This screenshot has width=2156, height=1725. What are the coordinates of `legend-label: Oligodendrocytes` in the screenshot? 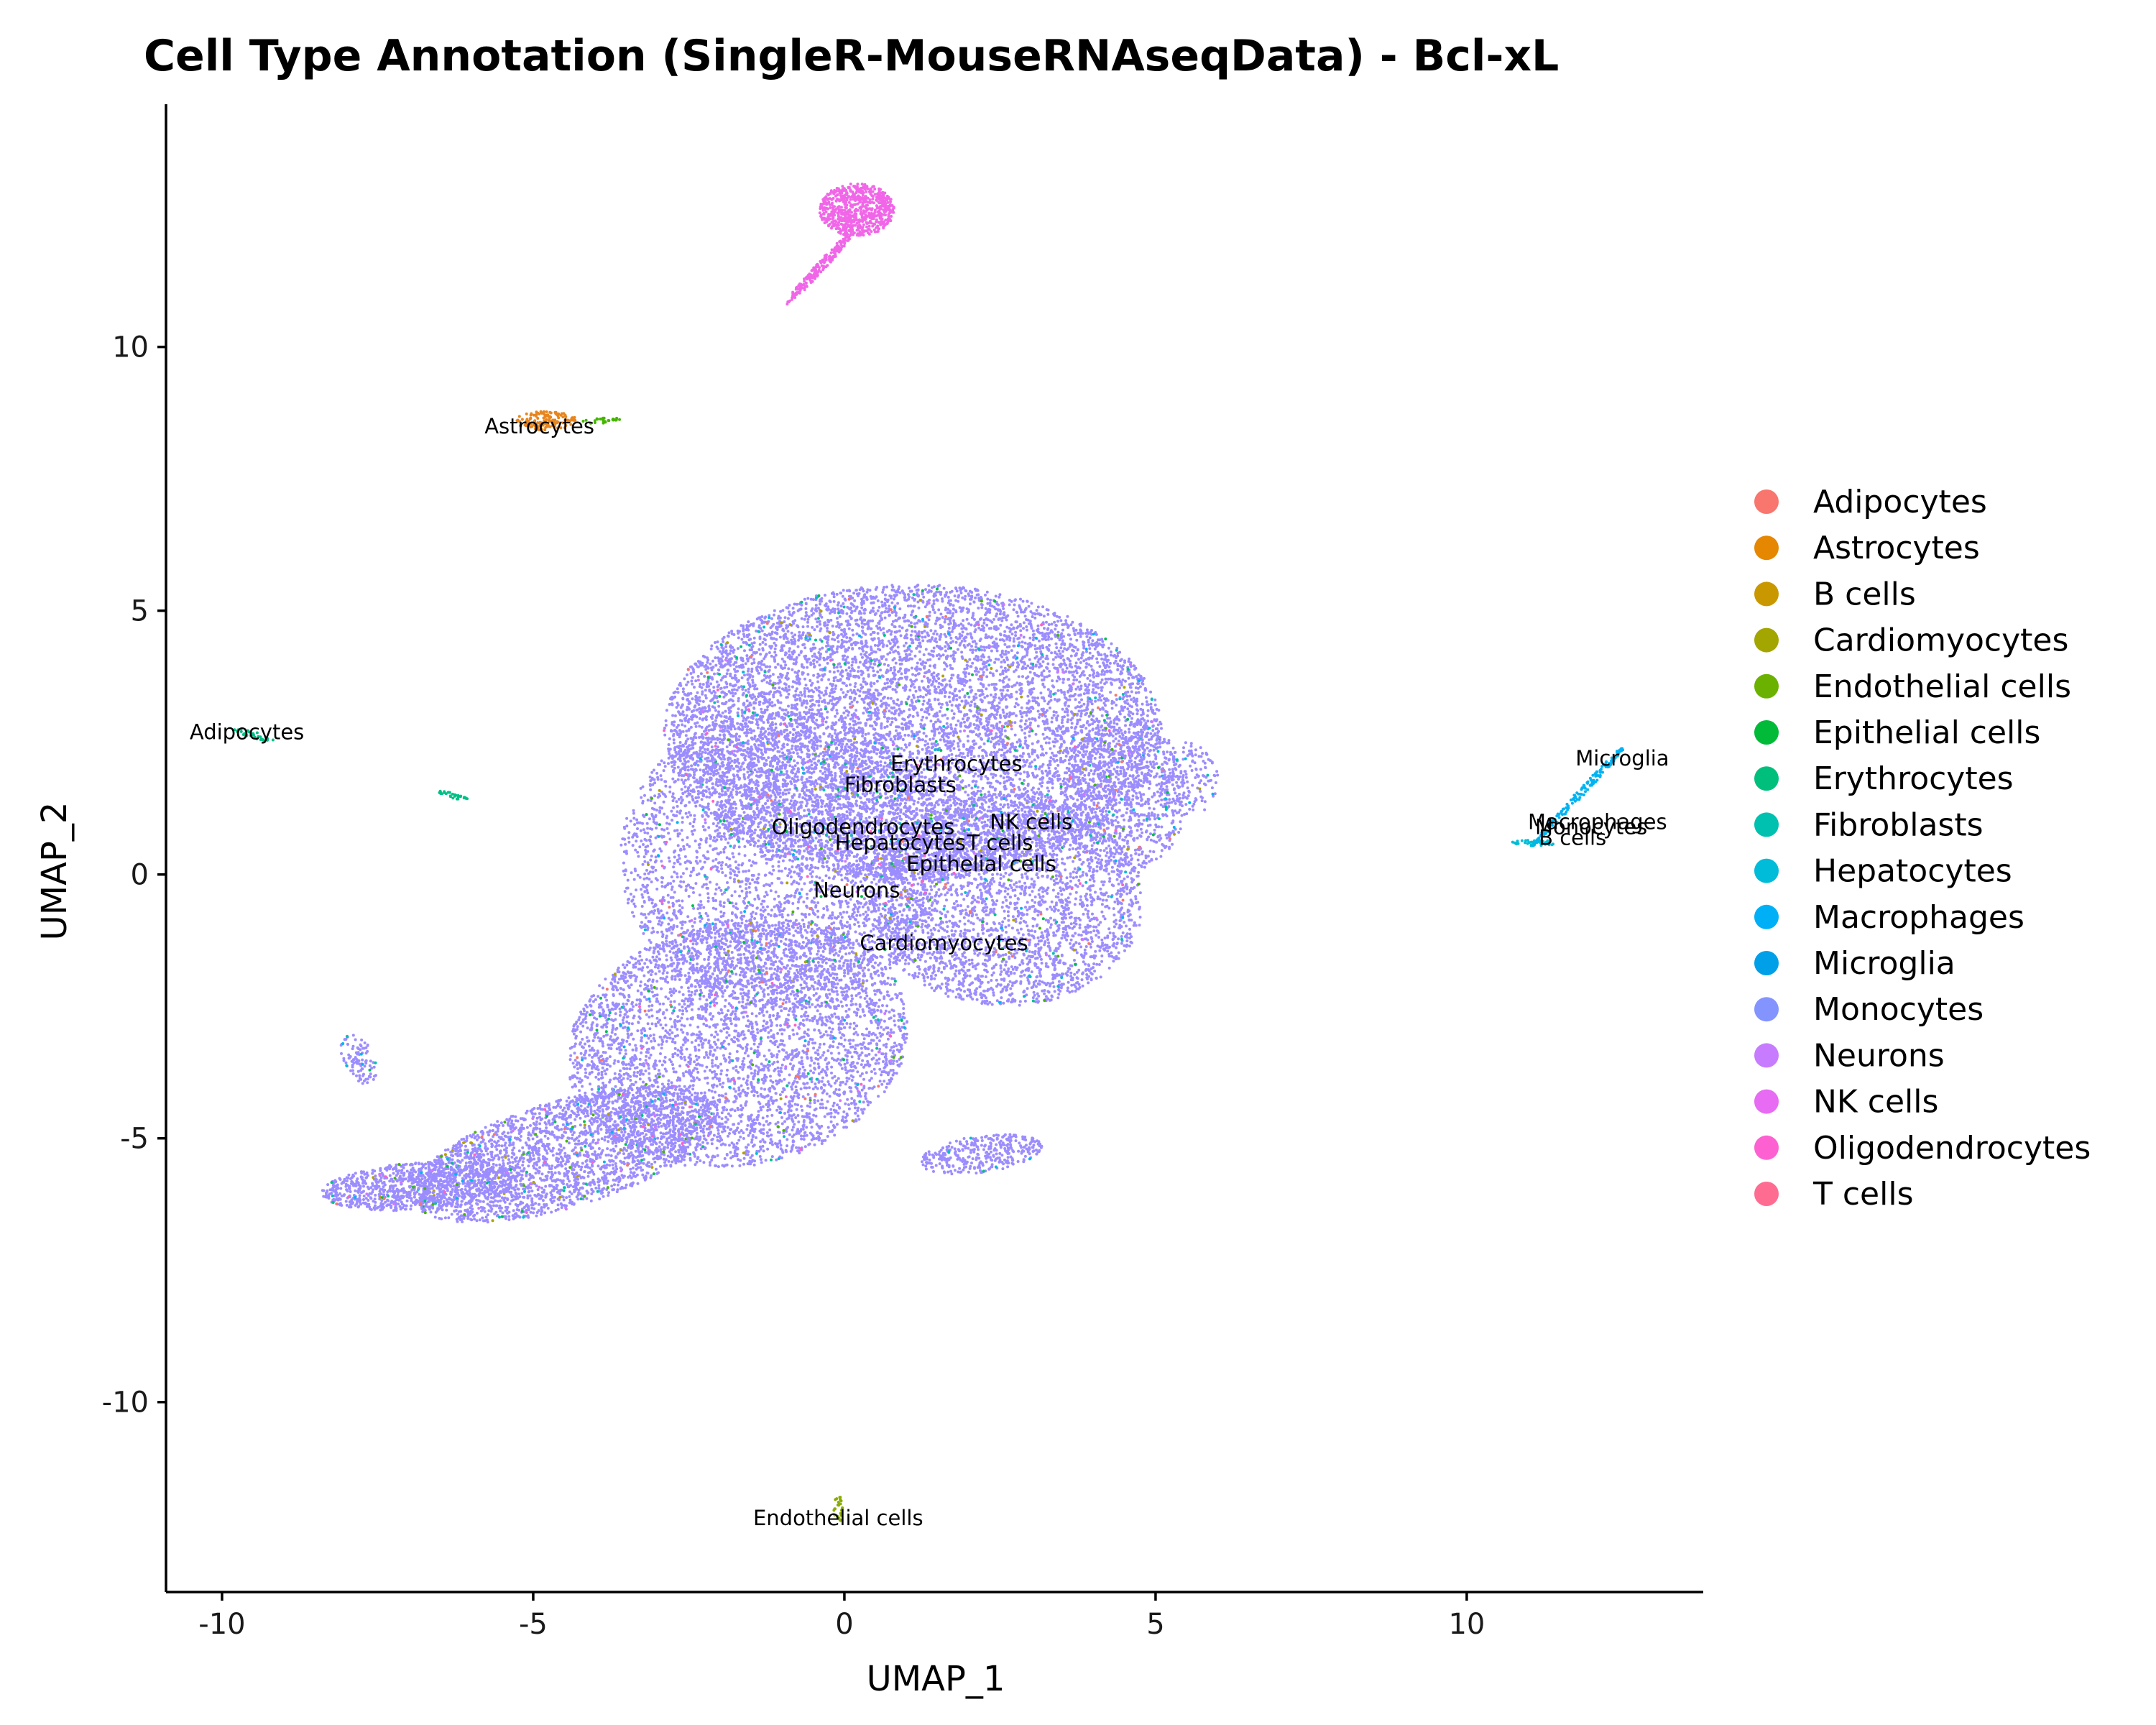 It's located at (1952, 1148).